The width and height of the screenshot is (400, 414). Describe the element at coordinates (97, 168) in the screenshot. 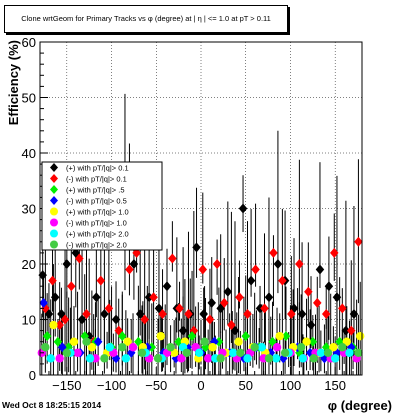

I see `legend-entry: (+) with pT/|q|> 0.1` at that location.